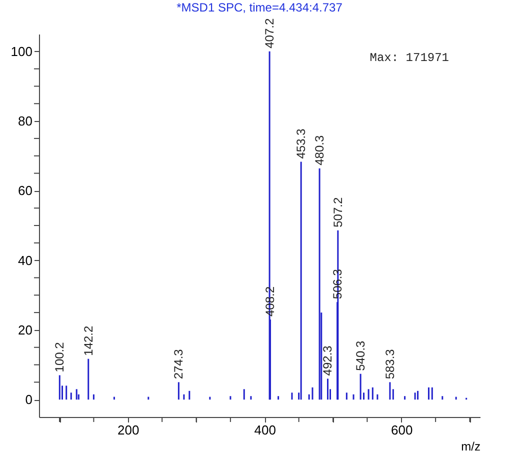 The height and width of the screenshot is (468, 506). Describe the element at coordinates (88, 341) in the screenshot. I see `annotation: 142.2` at that location.